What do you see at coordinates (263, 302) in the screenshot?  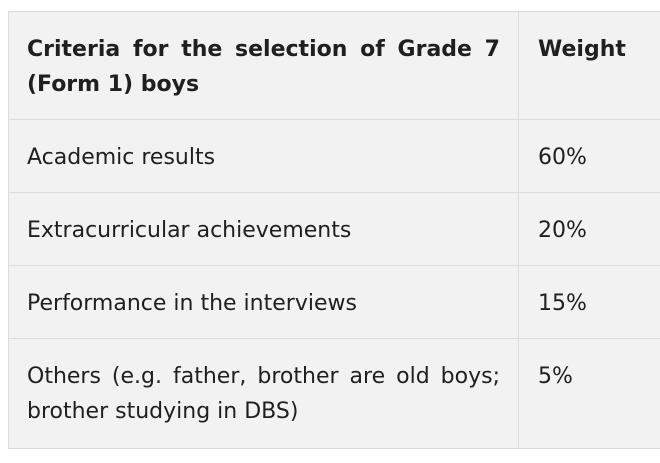 I see `criteria-cell: Performance in the interviews` at bounding box center [263, 302].